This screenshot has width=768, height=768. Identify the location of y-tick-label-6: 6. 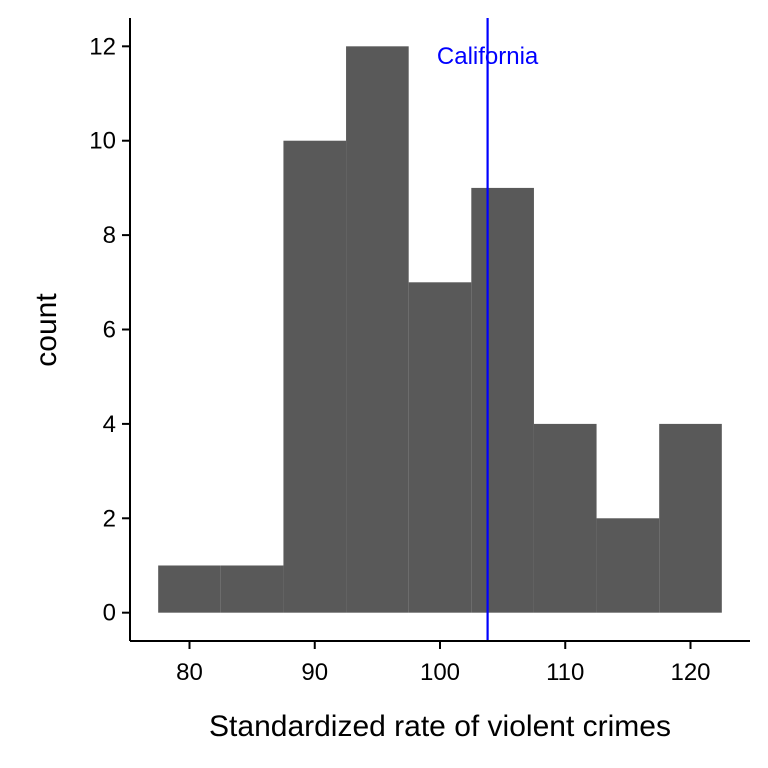
(109, 330).